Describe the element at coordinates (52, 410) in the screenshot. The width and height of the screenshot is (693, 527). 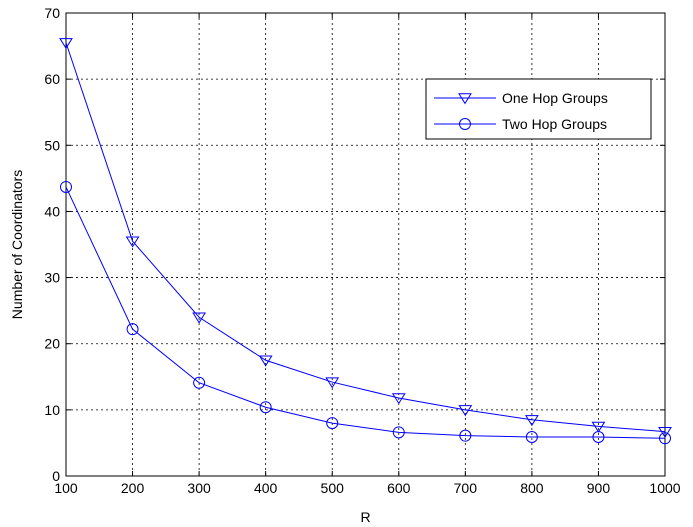
I see `y-tick-label: 10` at that location.